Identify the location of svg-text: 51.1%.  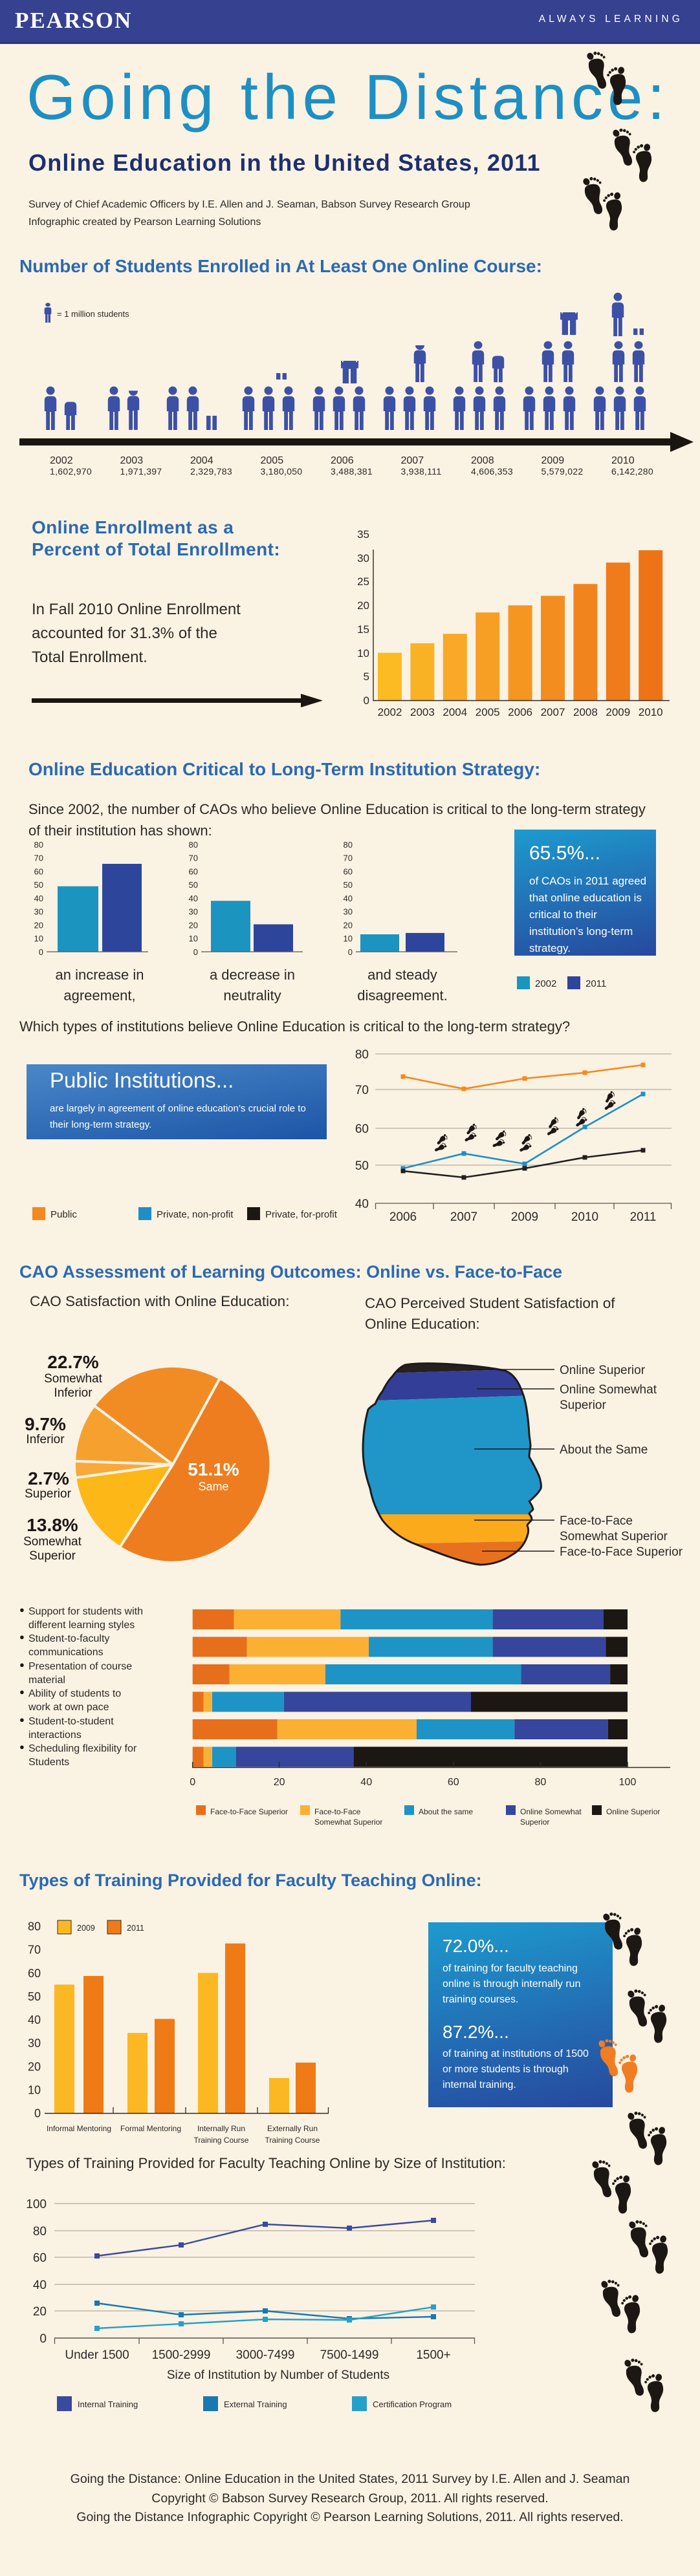
(214, 1469).